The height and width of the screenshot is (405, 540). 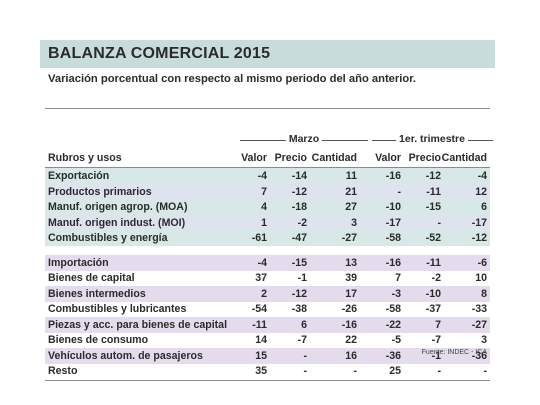 I want to click on cell-cantidad-trimestre: -4, so click(x=482, y=176).